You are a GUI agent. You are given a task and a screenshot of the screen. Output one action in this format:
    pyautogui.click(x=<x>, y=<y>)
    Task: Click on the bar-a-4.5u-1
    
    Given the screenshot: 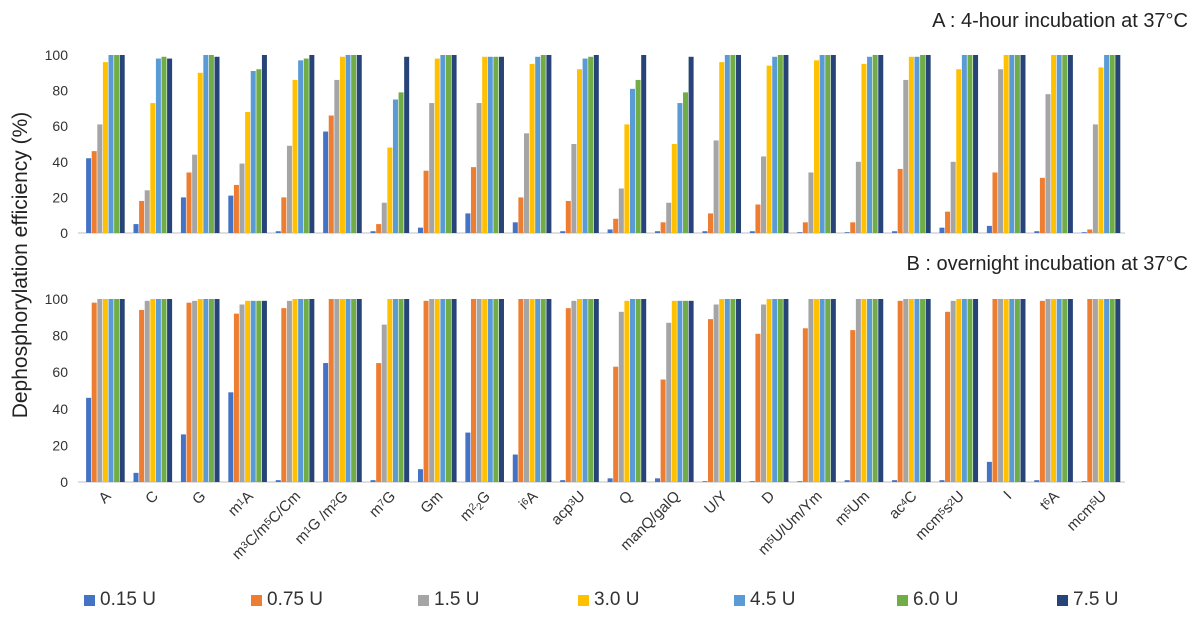 What is the action you would take?
    pyautogui.click(x=158, y=146)
    